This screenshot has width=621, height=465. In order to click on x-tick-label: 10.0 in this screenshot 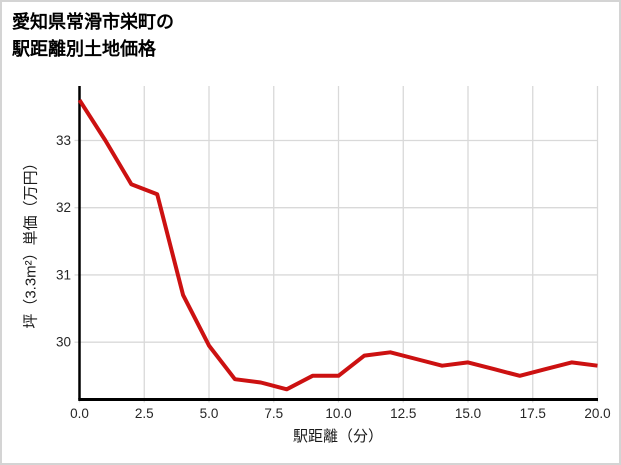, I will do `click(338, 413)`.